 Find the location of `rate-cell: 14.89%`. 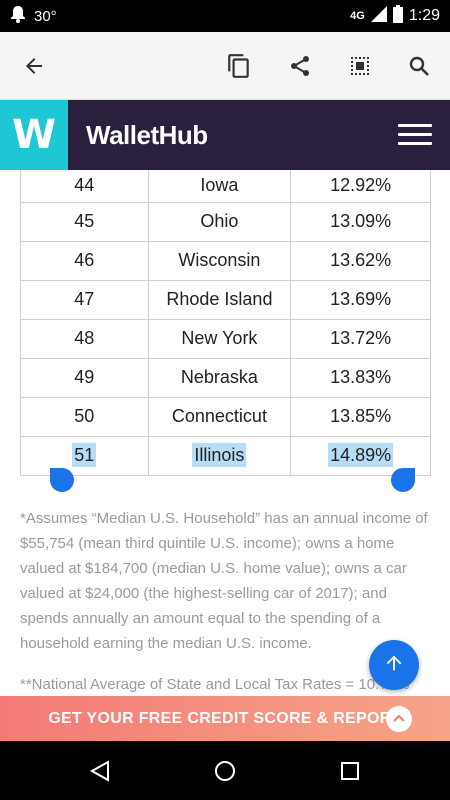

rate-cell: 14.89% is located at coordinates (360, 455).